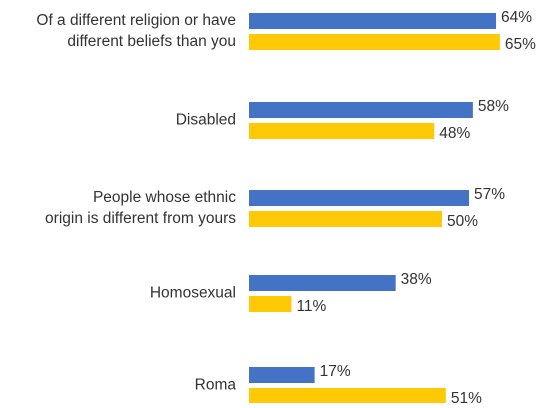  Describe the element at coordinates (311, 306) in the screenshot. I see `data-label: 11%` at that location.